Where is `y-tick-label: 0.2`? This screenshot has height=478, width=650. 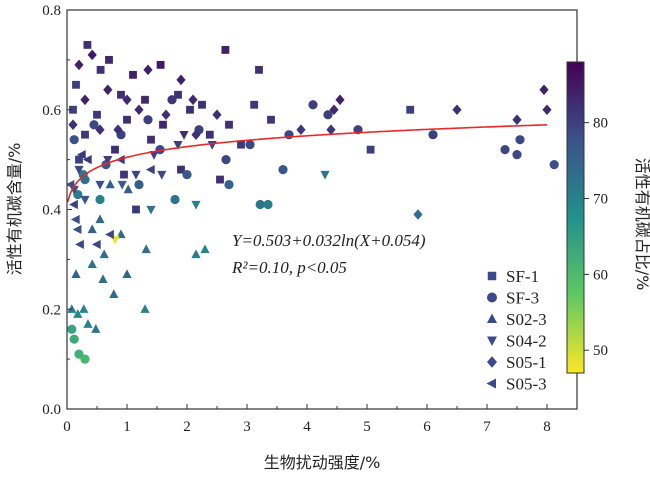 y-tick-label: 0.2 is located at coordinates (51, 310).